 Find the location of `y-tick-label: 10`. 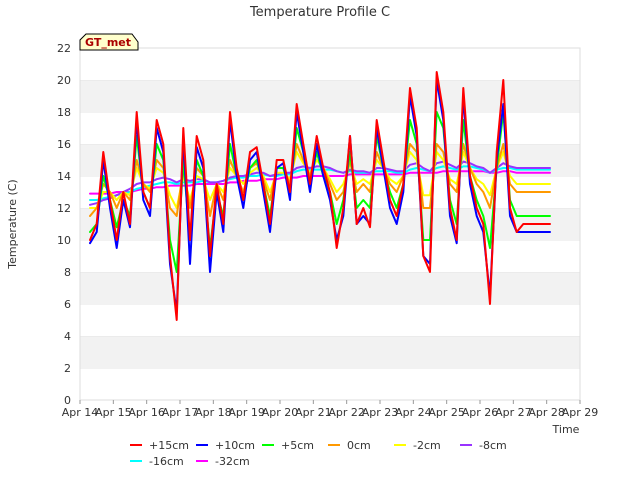

y-tick-label: 10 is located at coordinates (64, 240).